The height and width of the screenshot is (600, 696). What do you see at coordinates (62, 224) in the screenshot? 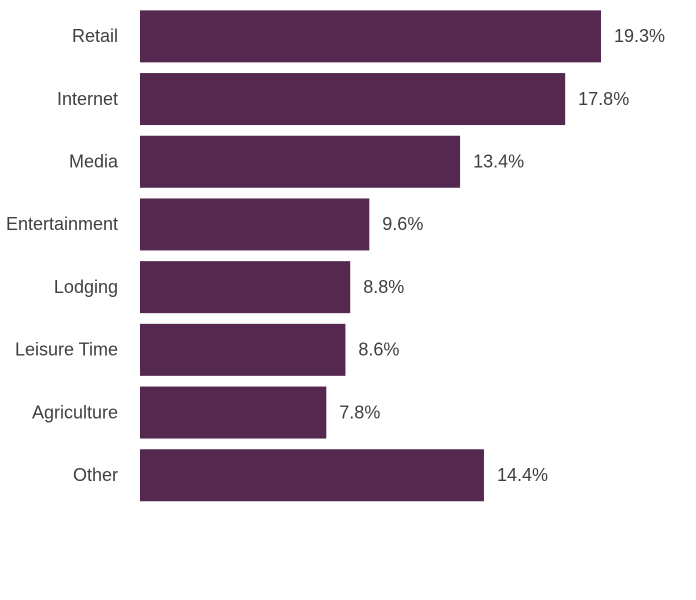
I see `category-label: Entertainment` at bounding box center [62, 224].